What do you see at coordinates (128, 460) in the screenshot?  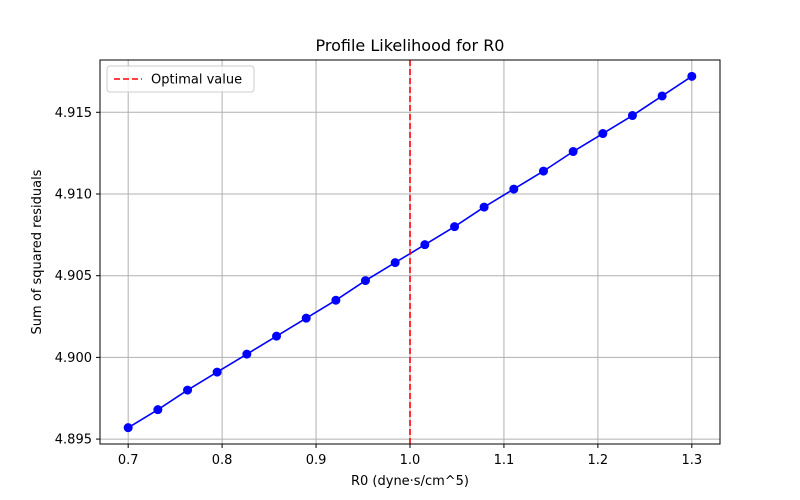 I see `x-tick-label: 0.7` at bounding box center [128, 460].